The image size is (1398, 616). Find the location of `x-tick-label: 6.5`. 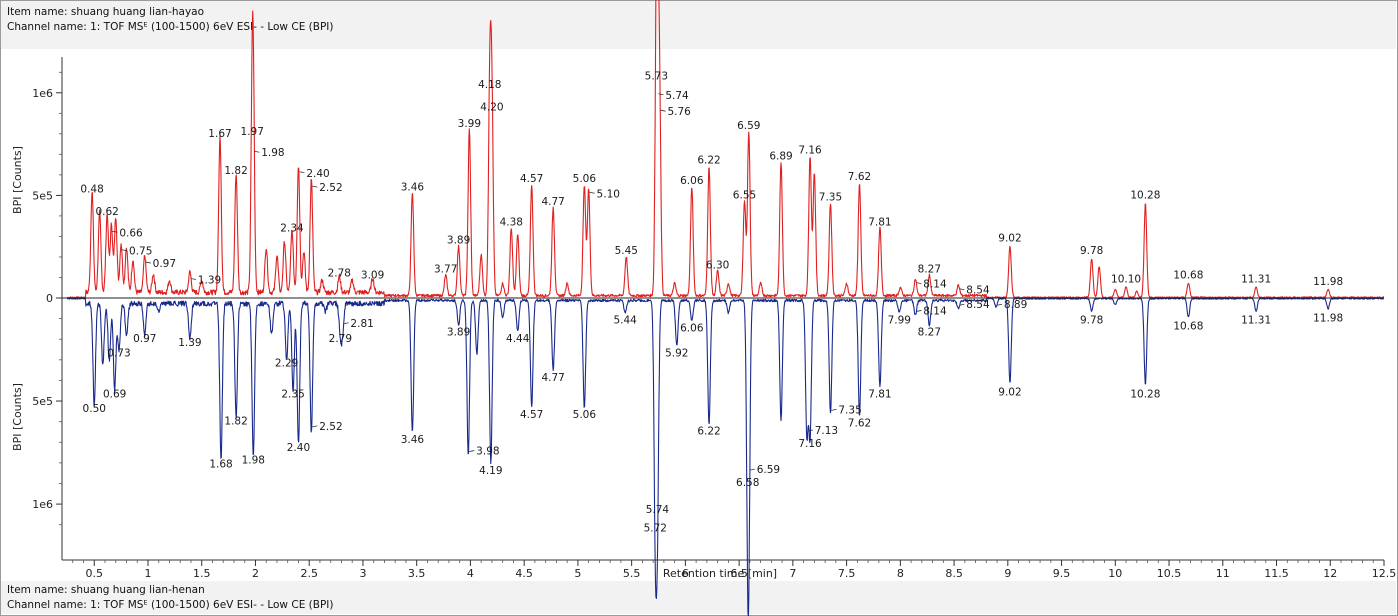

x-tick-label: 6.5 is located at coordinates (739, 573).